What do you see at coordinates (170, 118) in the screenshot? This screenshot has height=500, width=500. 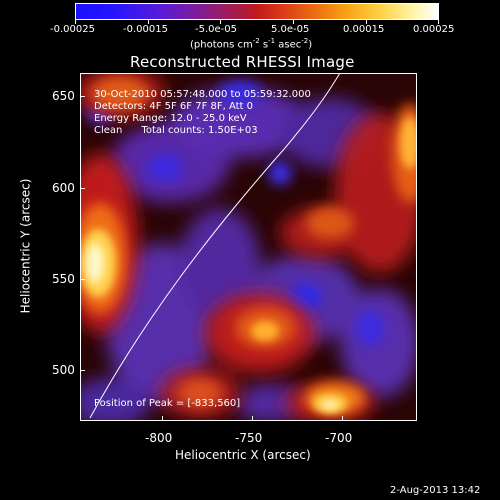 I see `info-energy-range: Energy Range: 12.0 - 25.0 keV` at bounding box center [170, 118].